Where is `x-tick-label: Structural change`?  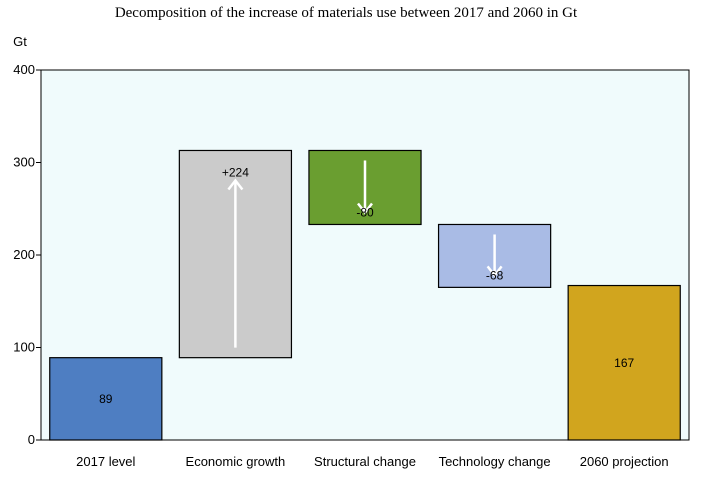 x-tick-label: Structural change is located at coordinates (365, 461).